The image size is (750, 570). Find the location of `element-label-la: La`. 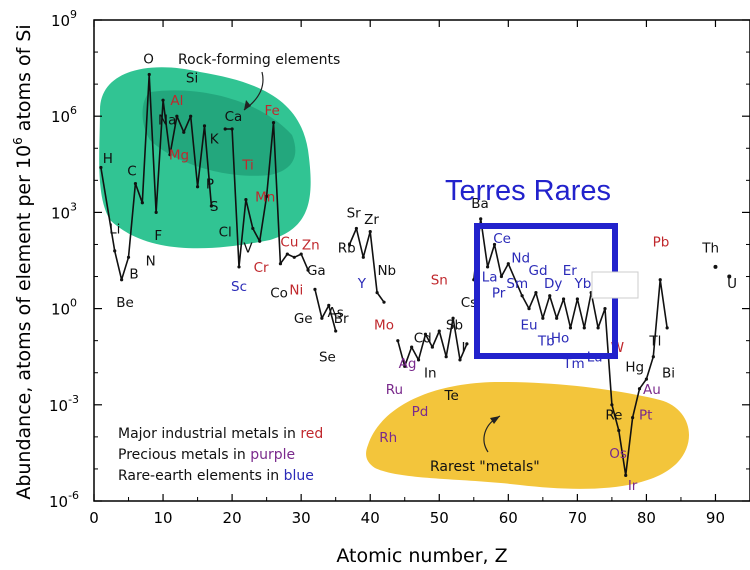

element-label-la: La is located at coordinates (490, 278).